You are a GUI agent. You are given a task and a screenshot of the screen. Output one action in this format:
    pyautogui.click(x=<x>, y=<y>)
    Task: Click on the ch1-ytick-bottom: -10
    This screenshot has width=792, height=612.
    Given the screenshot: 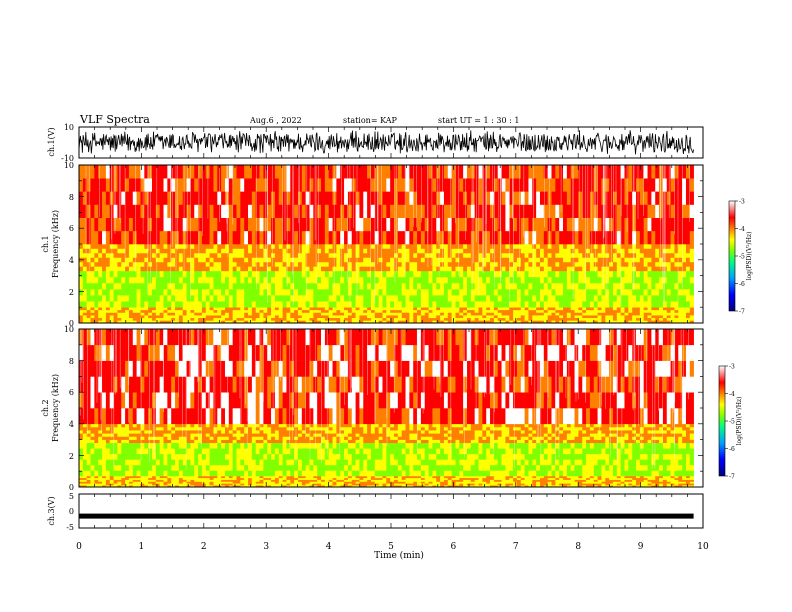 What is the action you would take?
    pyautogui.click(x=67, y=158)
    